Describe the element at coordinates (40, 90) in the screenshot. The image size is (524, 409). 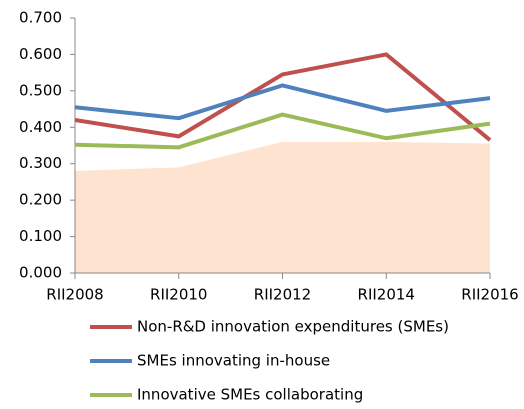
I see `y-tick-label: 0.500` at that location.